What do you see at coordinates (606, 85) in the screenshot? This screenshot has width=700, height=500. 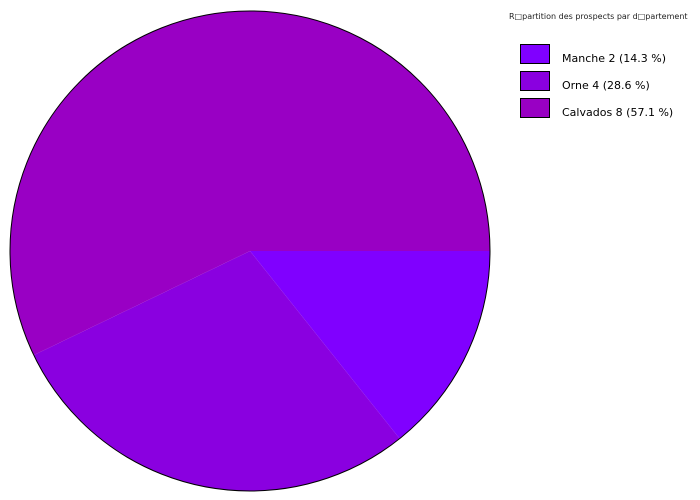 I see `legend-label: Orne 4 (28.6 %)` at bounding box center [606, 85].